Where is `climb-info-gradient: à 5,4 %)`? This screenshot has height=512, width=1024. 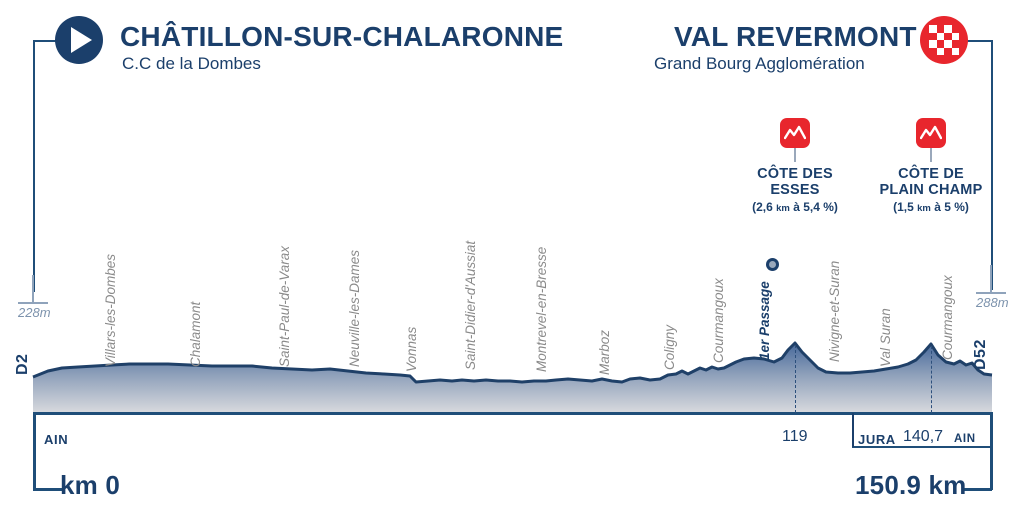 climb-info-gradient: à 5,4 %) is located at coordinates (813, 207).